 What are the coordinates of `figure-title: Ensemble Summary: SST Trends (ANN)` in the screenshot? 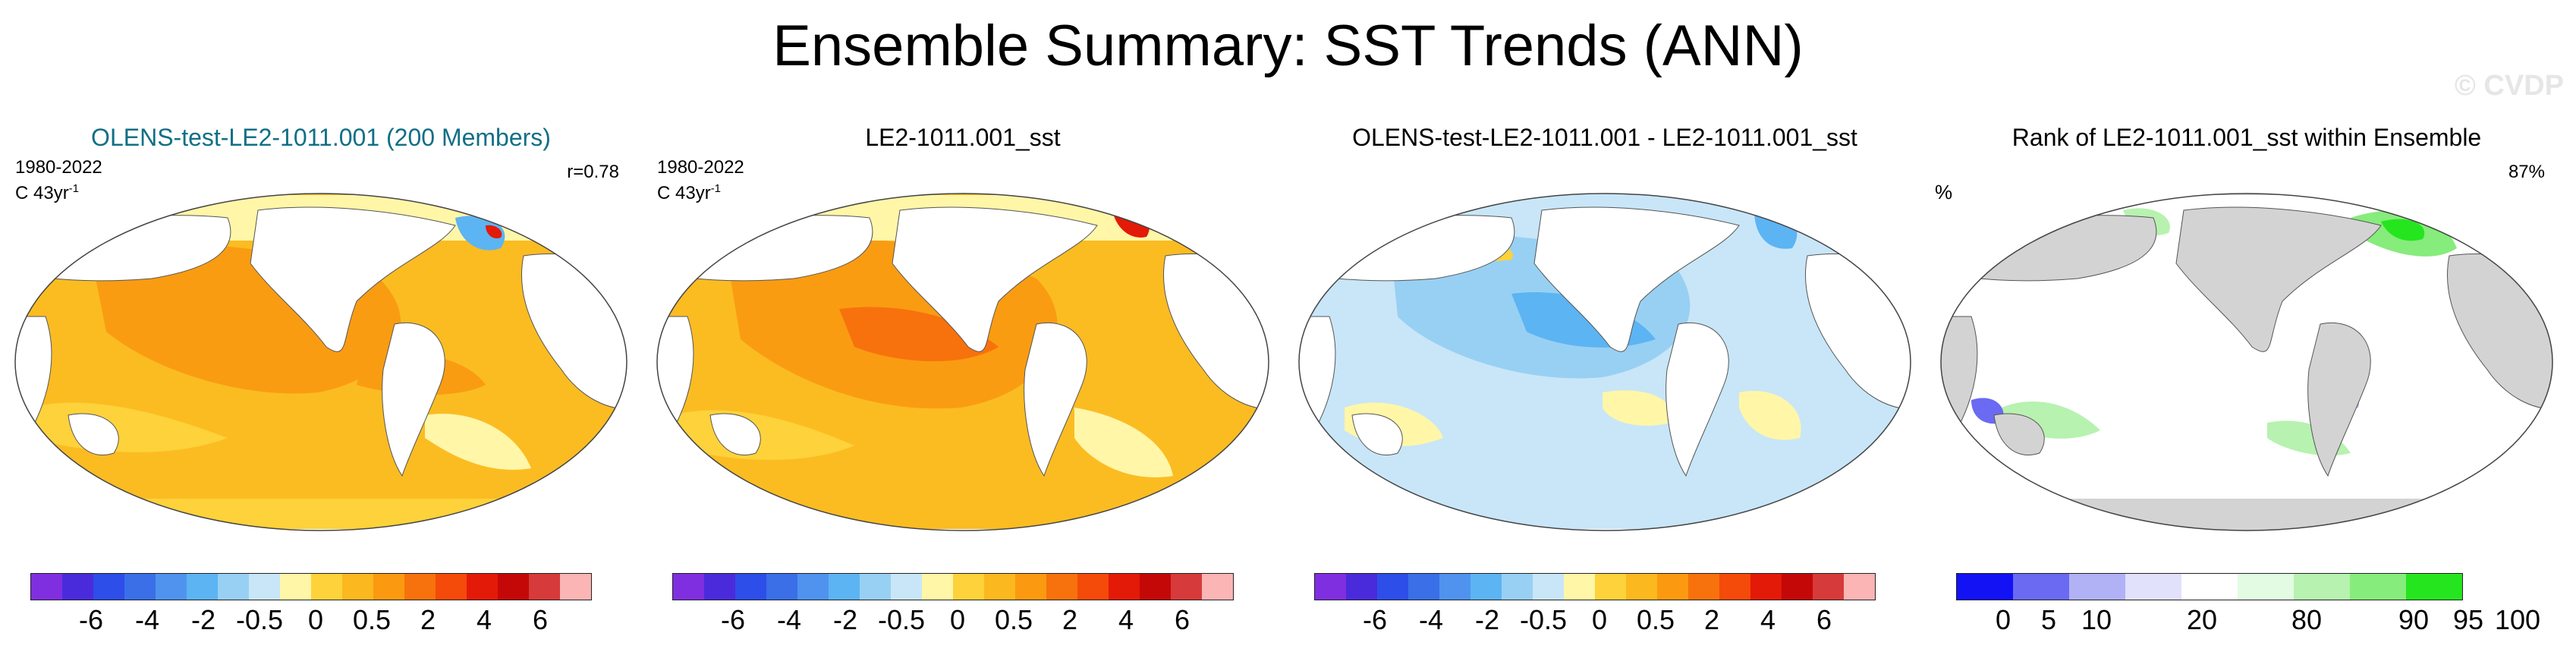 It's located at (1288, 46).